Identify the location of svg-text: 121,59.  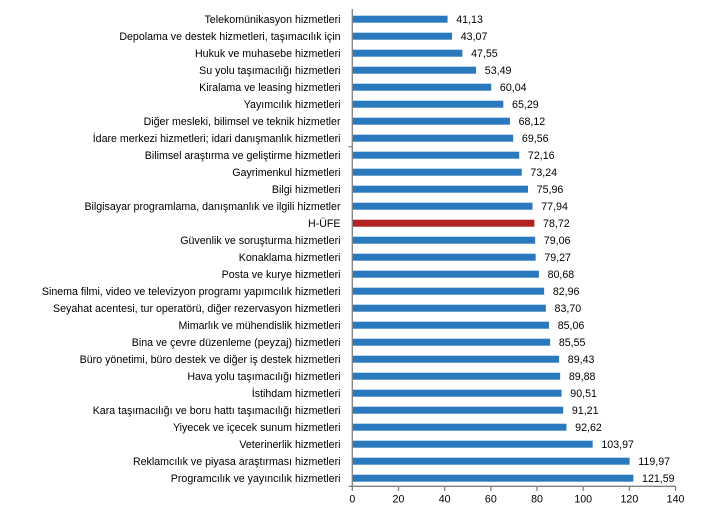
(658, 479).